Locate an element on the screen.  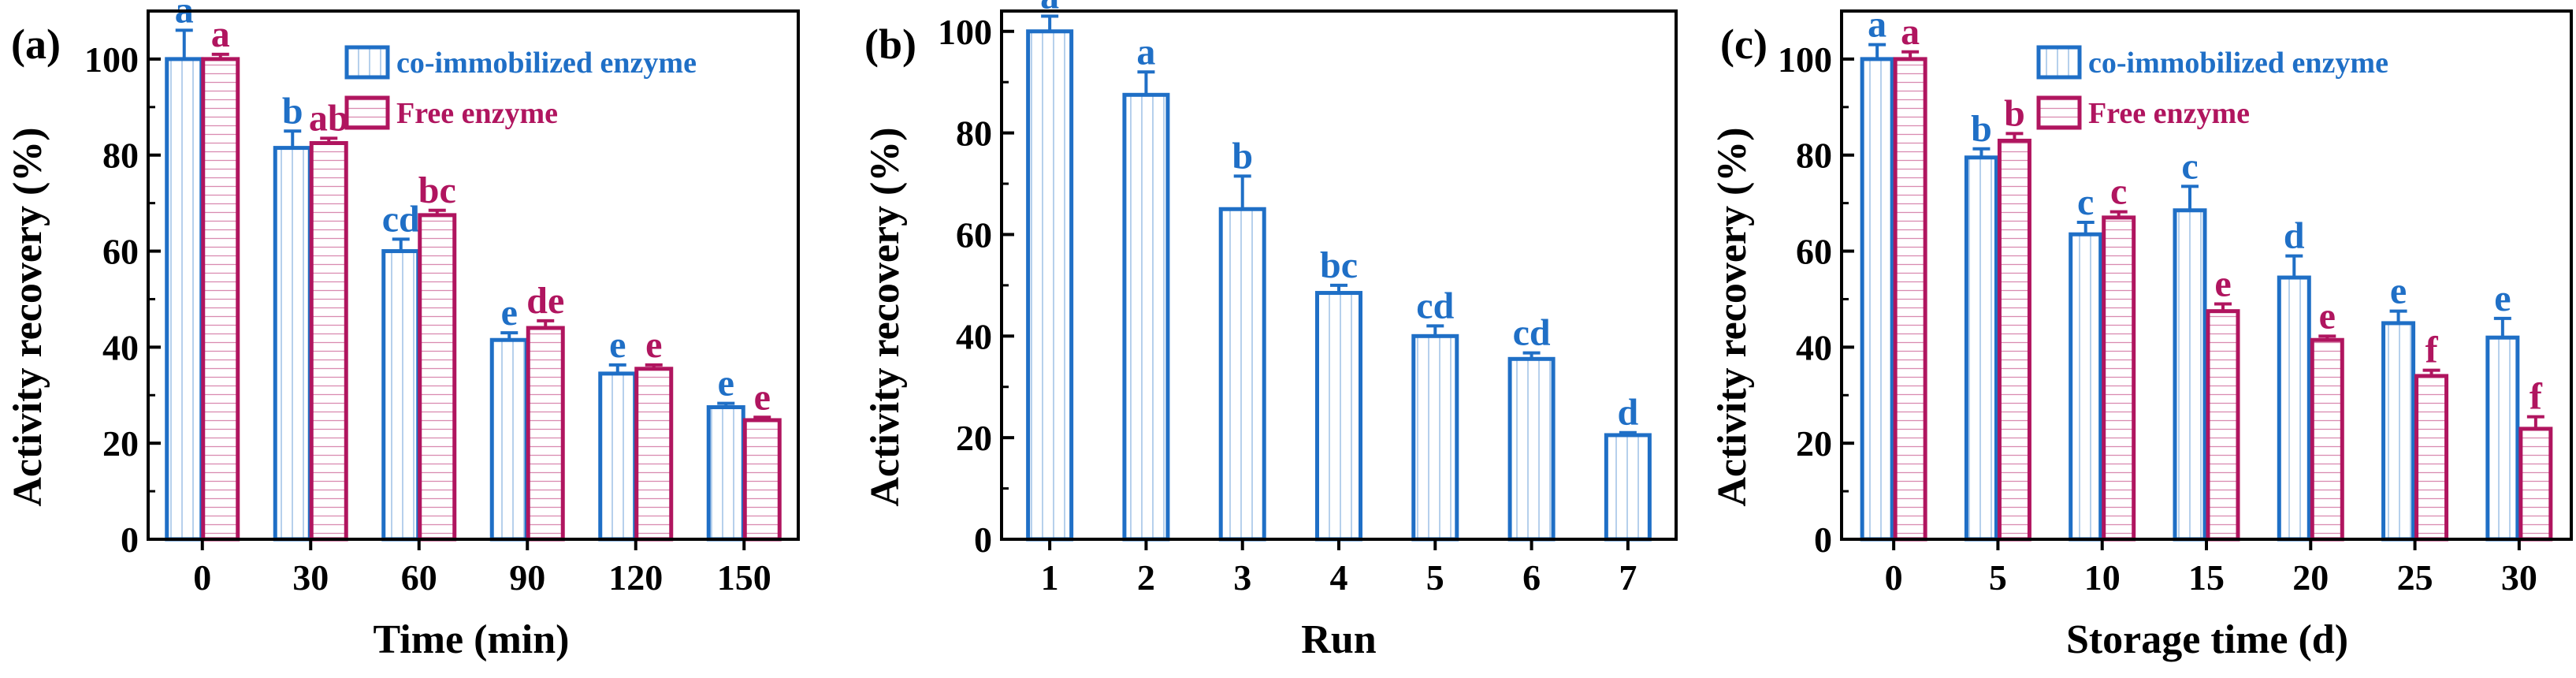
panel-c-legend: co-immobilized enzyme Free enzyme is located at coordinates (2212, 87).